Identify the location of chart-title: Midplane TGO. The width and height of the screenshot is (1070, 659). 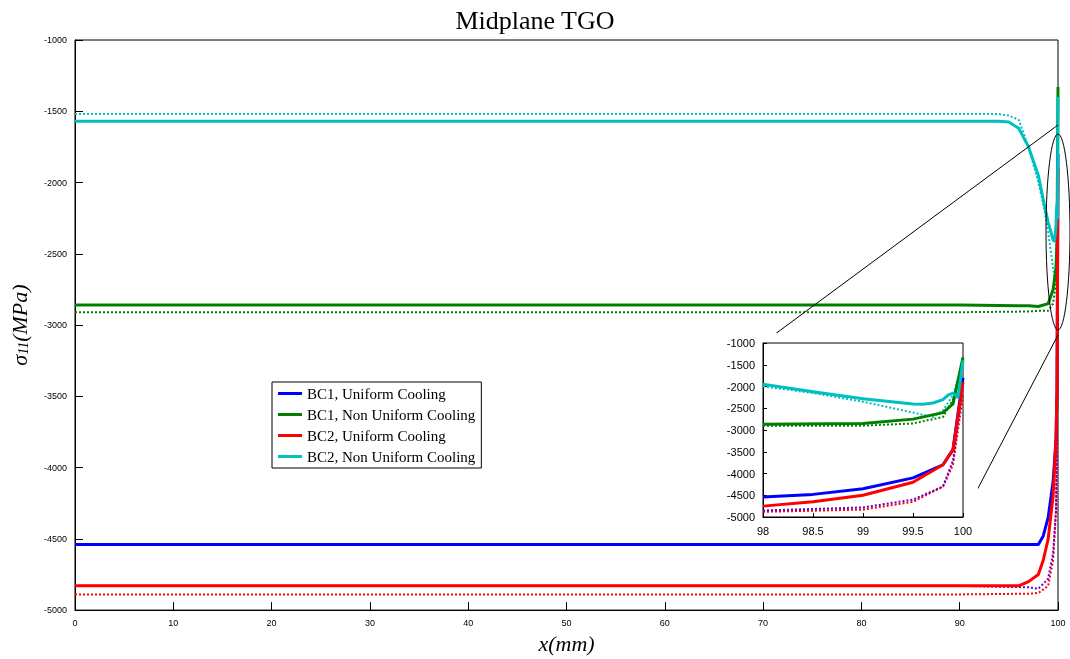
(535, 20).